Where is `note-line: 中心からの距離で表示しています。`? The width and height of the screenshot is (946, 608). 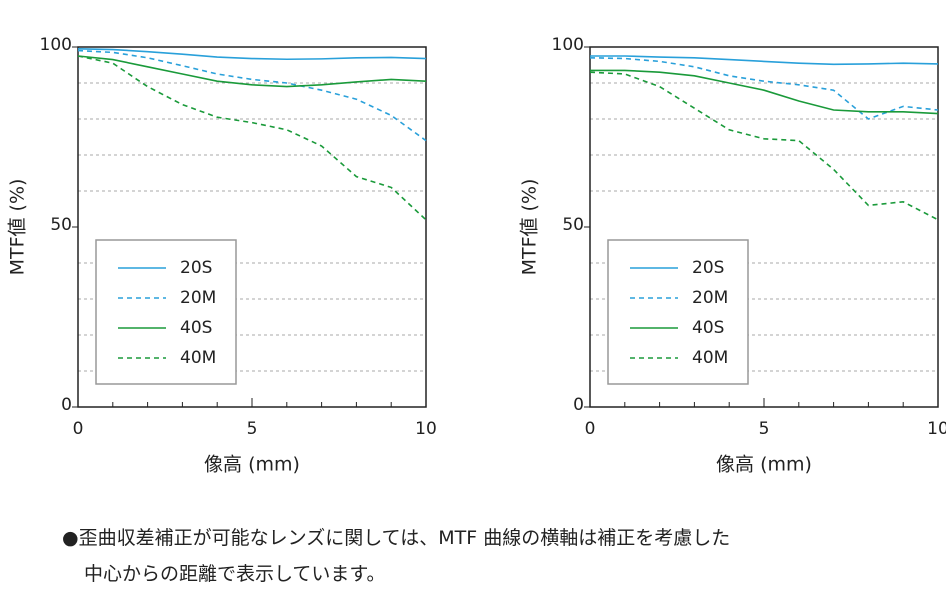 note-line: 中心からの距離で表示しています。 is located at coordinates (235, 574).